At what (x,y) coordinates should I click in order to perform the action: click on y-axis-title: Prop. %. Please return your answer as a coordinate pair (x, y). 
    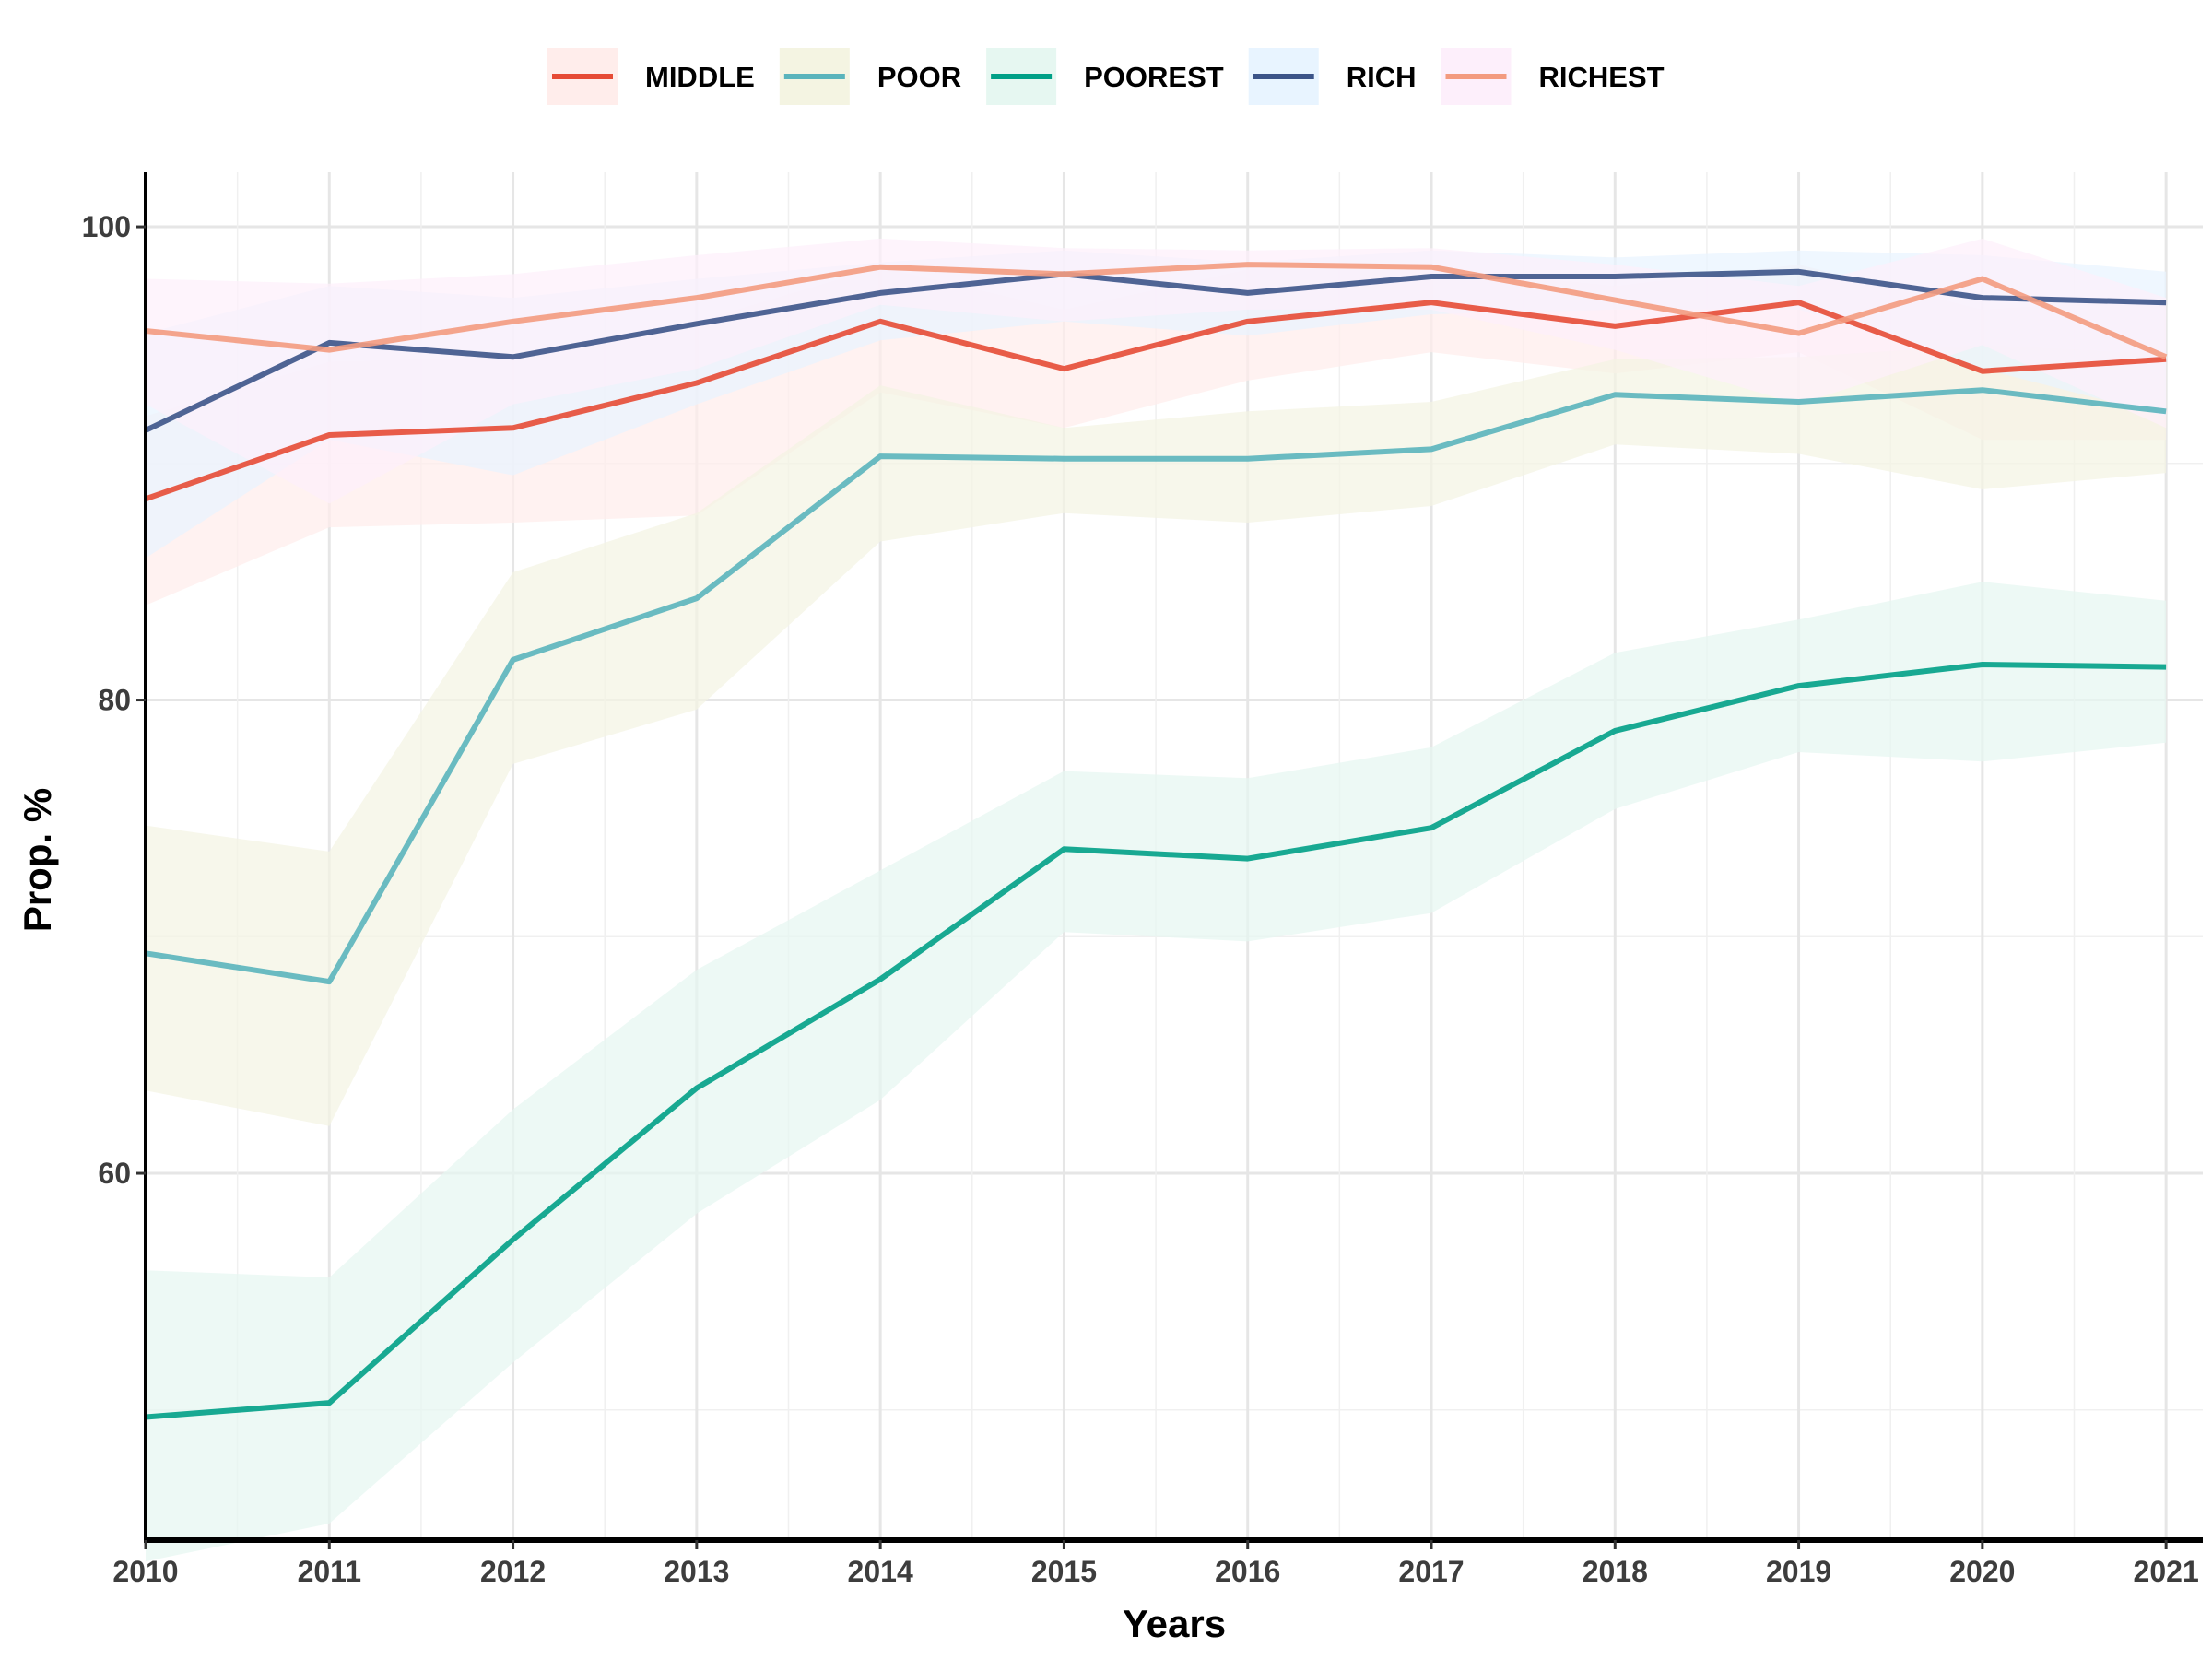
    Looking at the image, I should click on (37, 860).